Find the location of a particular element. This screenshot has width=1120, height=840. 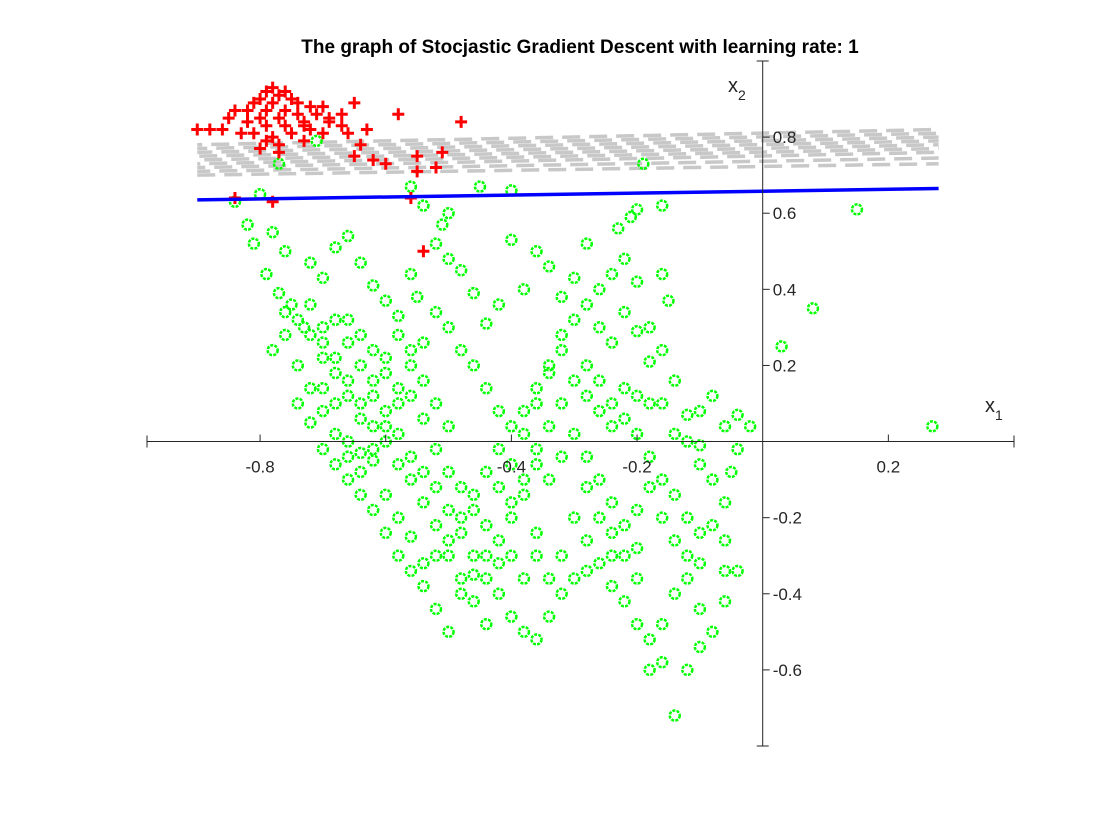

y-tick-label: 0.6 is located at coordinates (785, 213).